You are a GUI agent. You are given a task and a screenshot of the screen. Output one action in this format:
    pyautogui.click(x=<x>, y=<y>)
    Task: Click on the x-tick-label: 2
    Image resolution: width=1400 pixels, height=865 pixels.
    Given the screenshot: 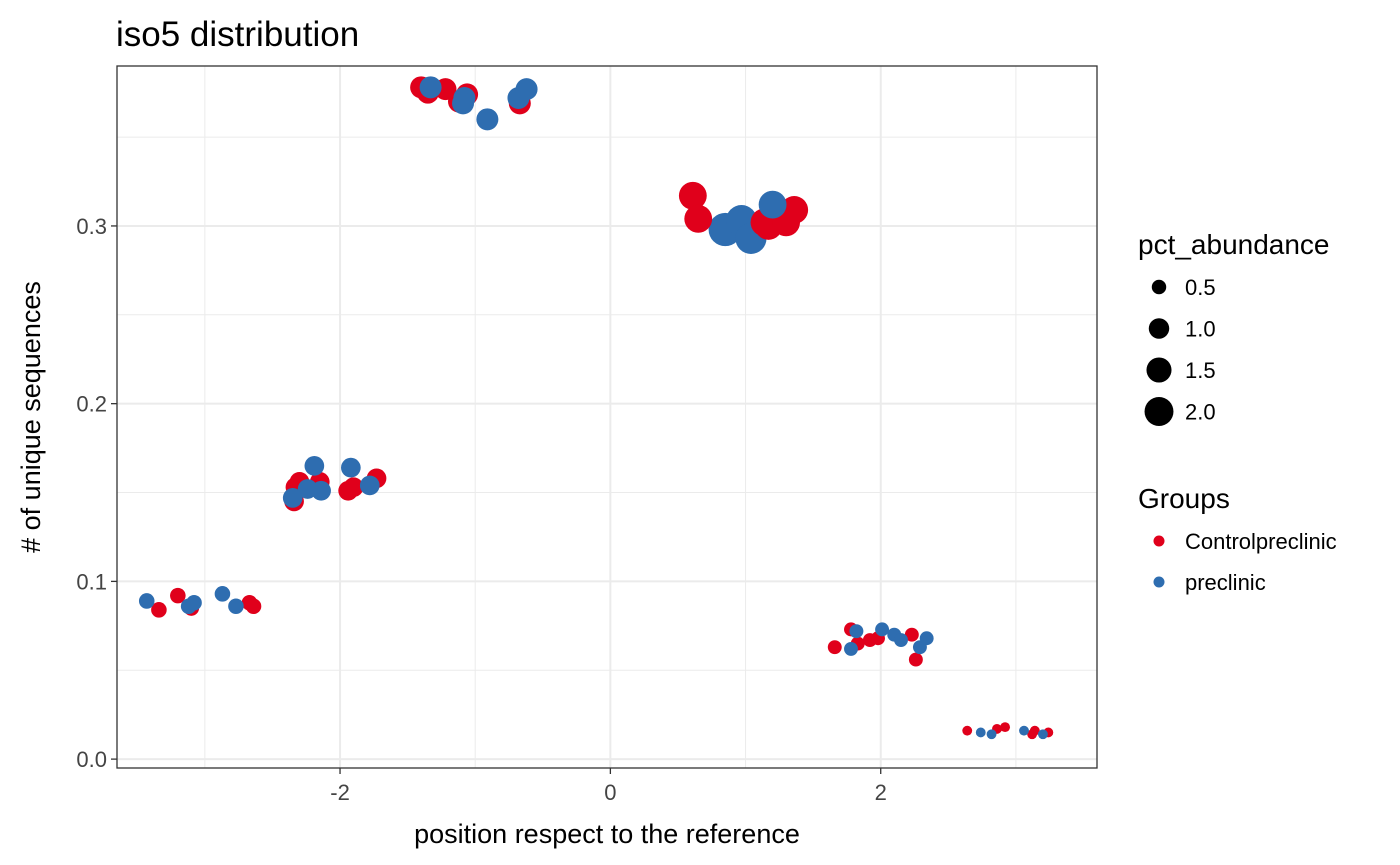 What is the action you would take?
    pyautogui.click(x=881, y=792)
    